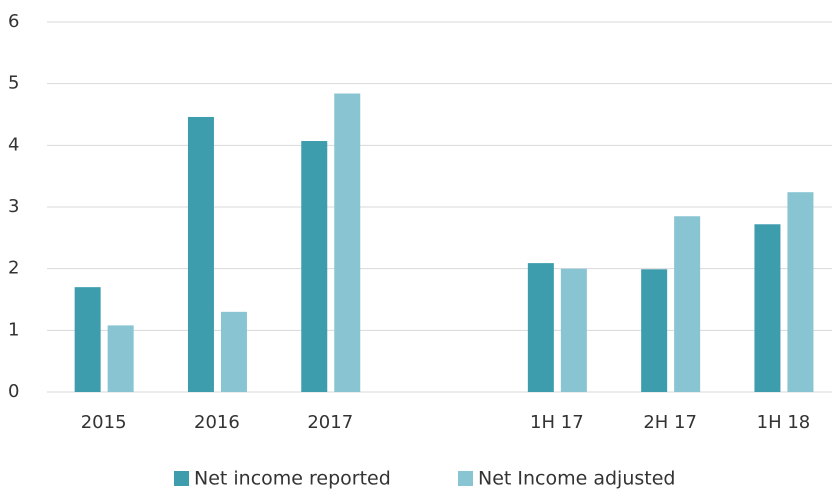 The width and height of the screenshot is (832, 492). I want to click on x-tick-label: 1H 18, so click(784, 422).